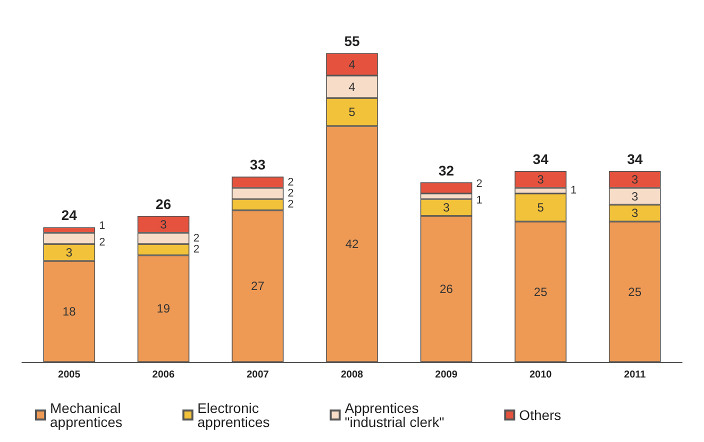 The image size is (704, 442). I want to click on total-label: 24, so click(69, 215).